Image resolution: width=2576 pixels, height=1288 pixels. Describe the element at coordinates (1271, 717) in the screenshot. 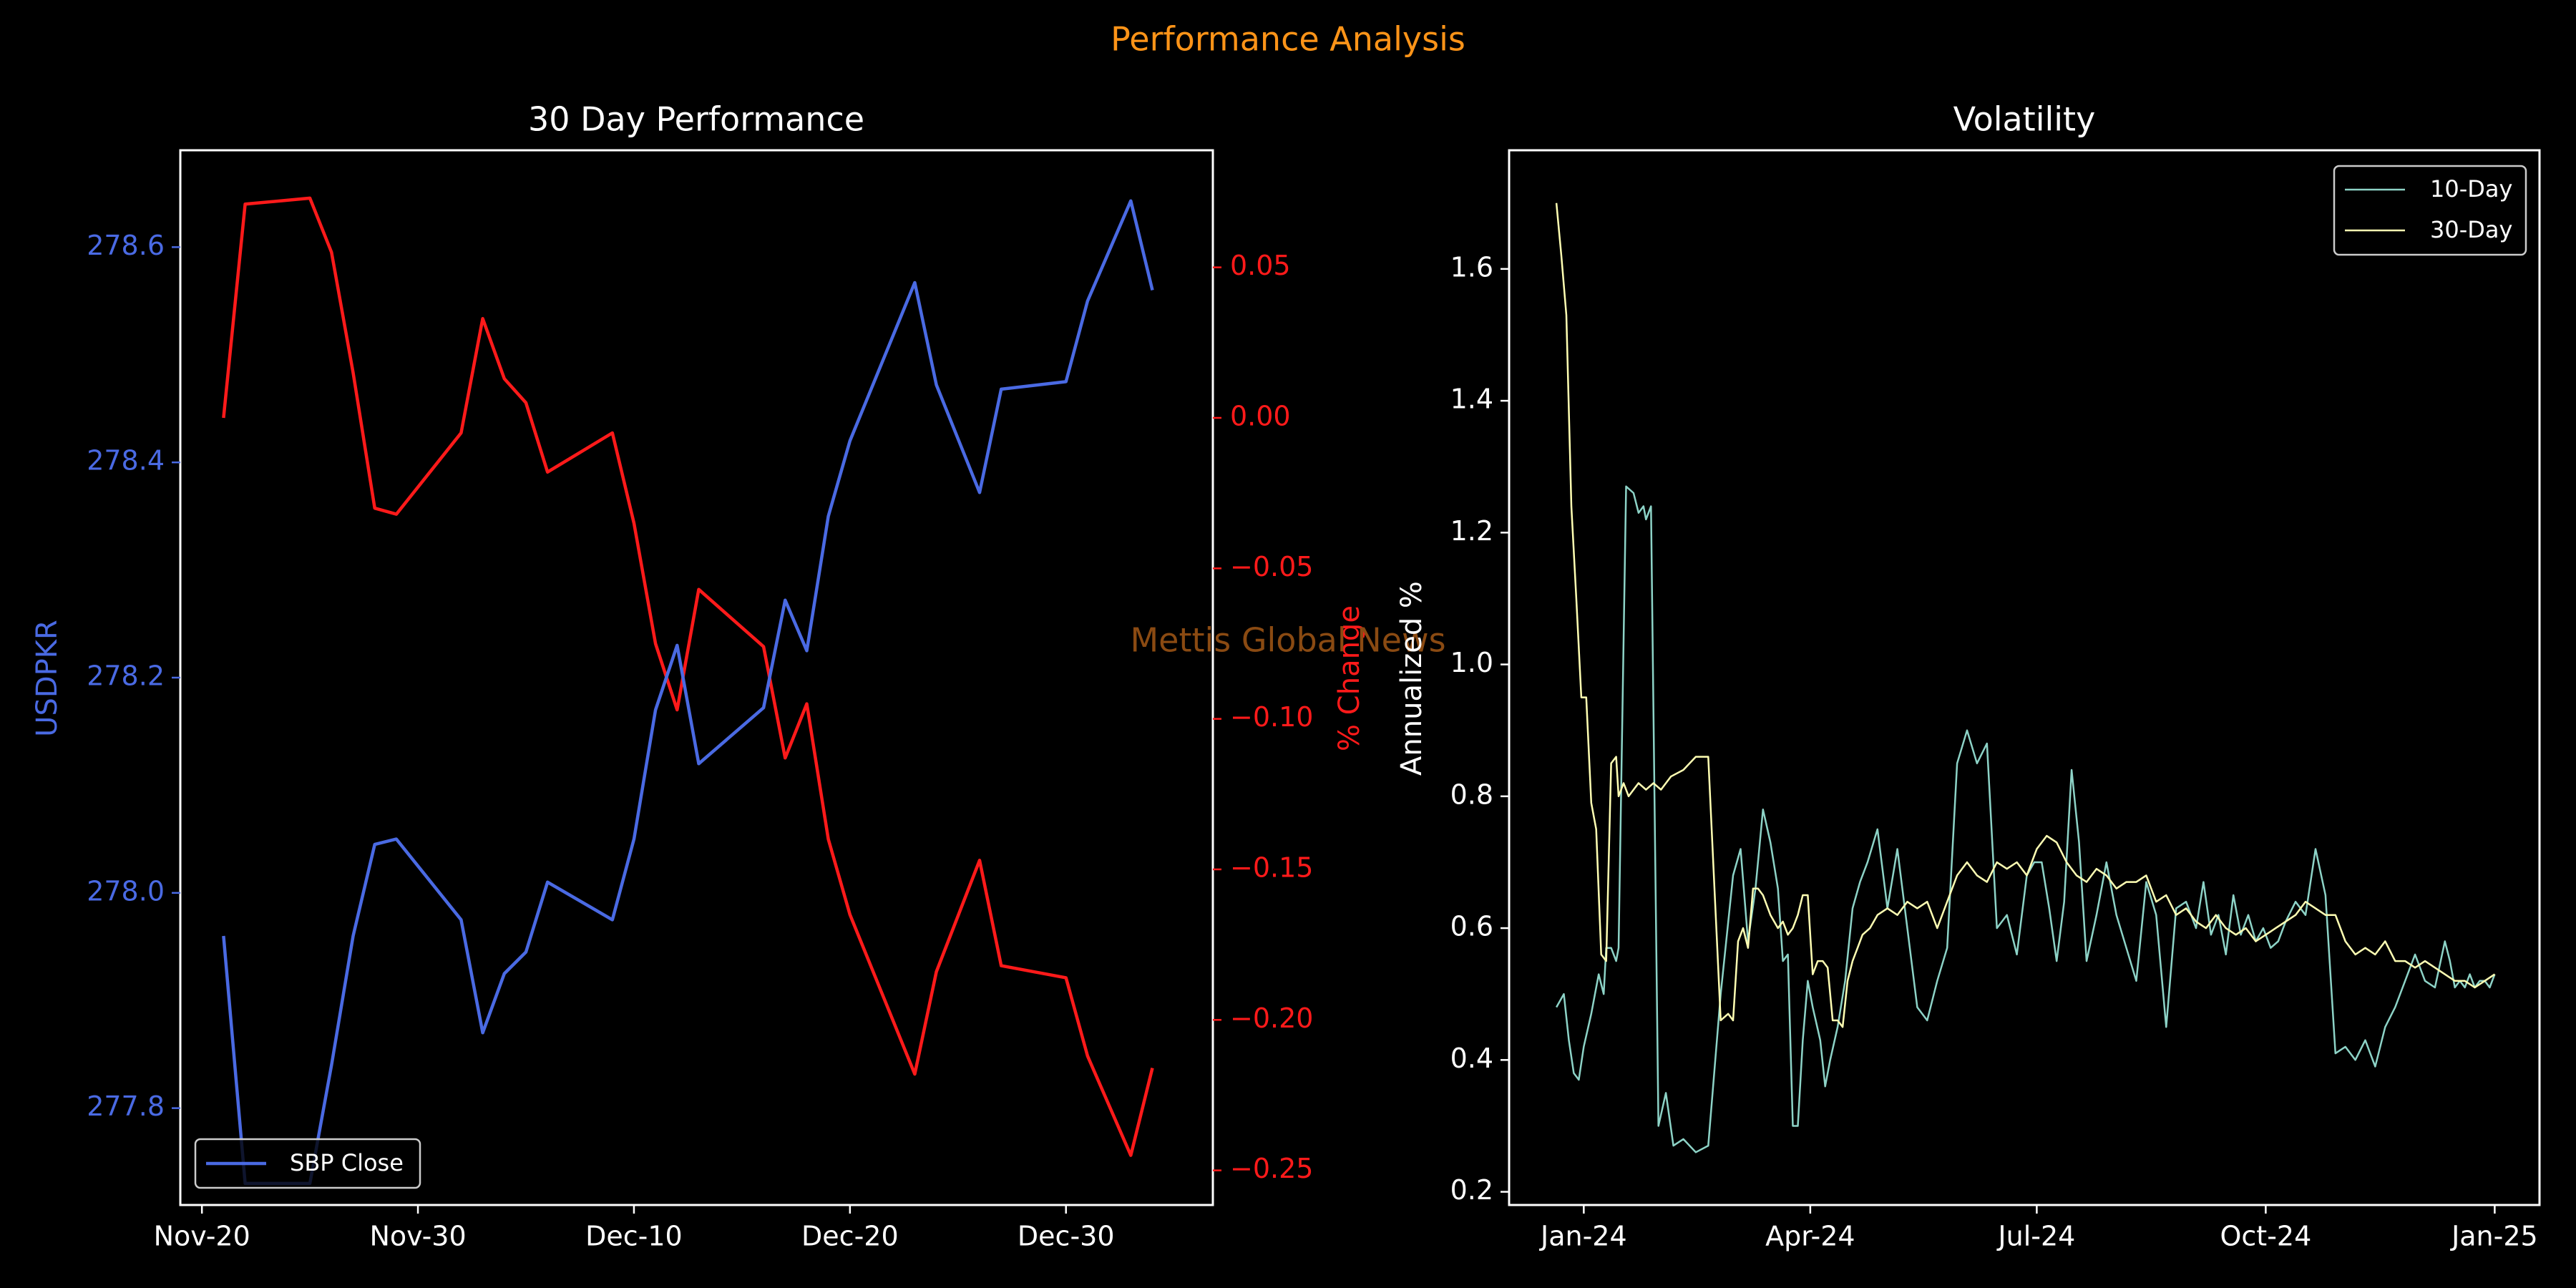

I see `pct-tick-label: −0.10` at that location.